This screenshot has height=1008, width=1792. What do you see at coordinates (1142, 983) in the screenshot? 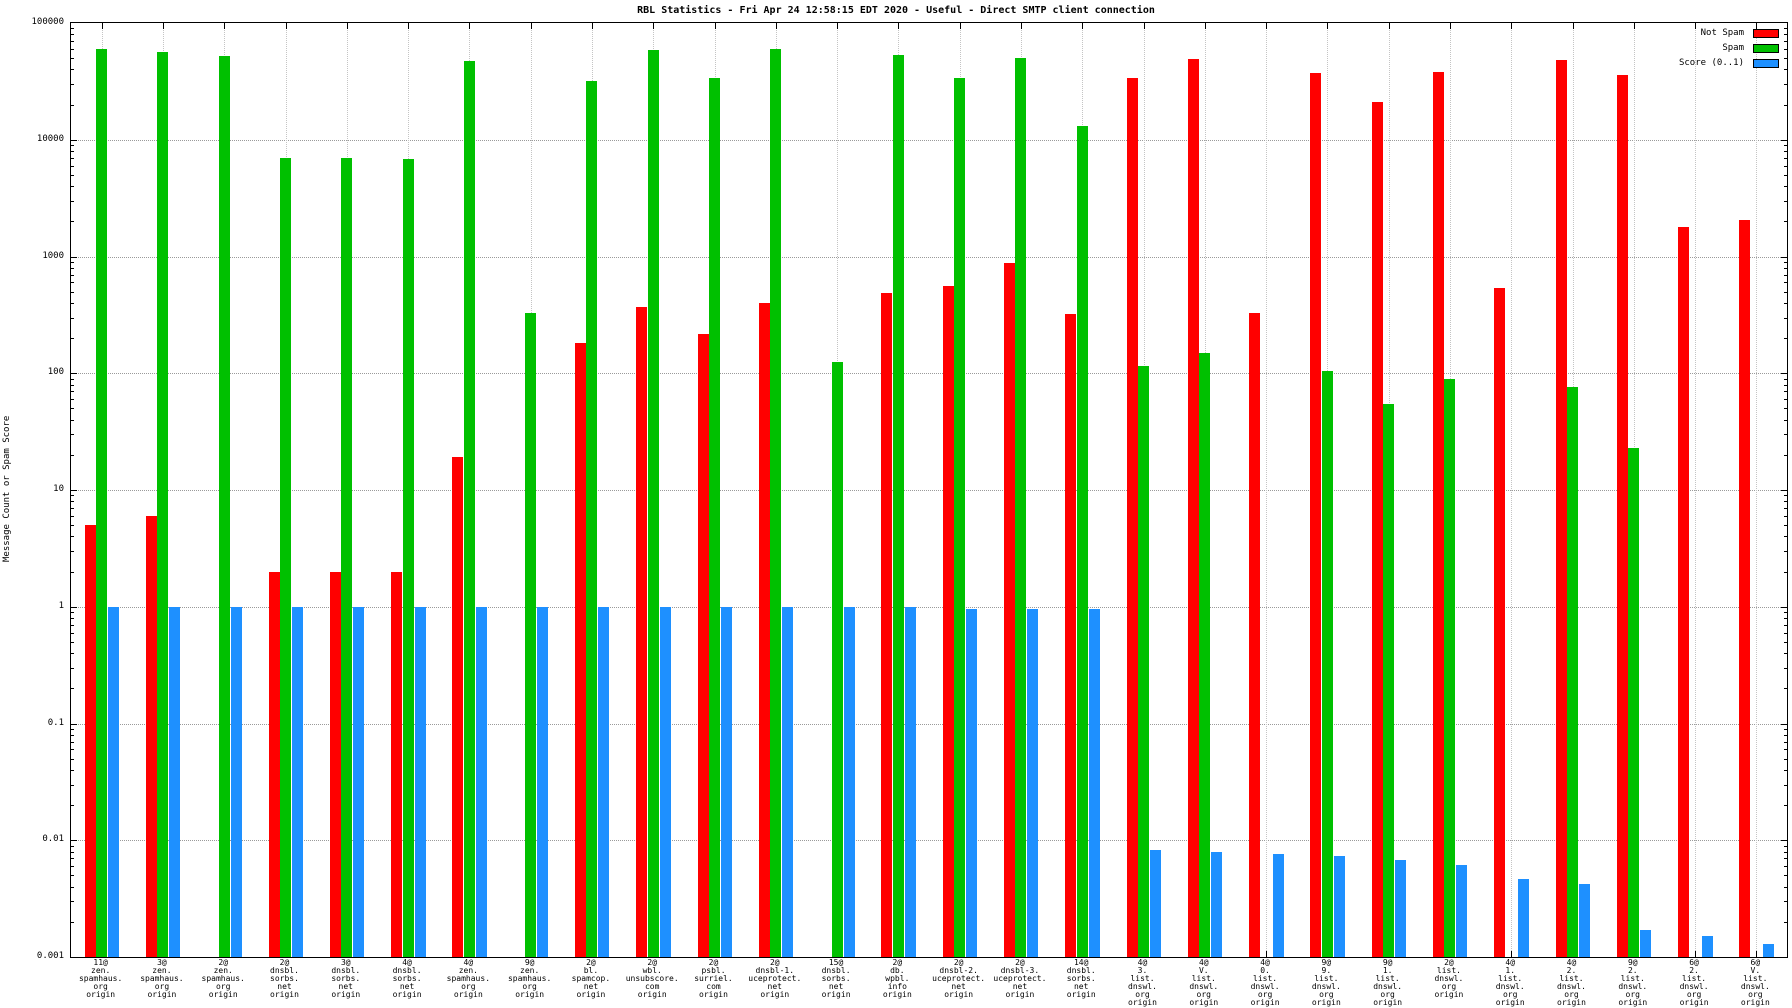
I see `x-category-label: 4@ 3. list. dnswl. org origin` at bounding box center [1142, 983].